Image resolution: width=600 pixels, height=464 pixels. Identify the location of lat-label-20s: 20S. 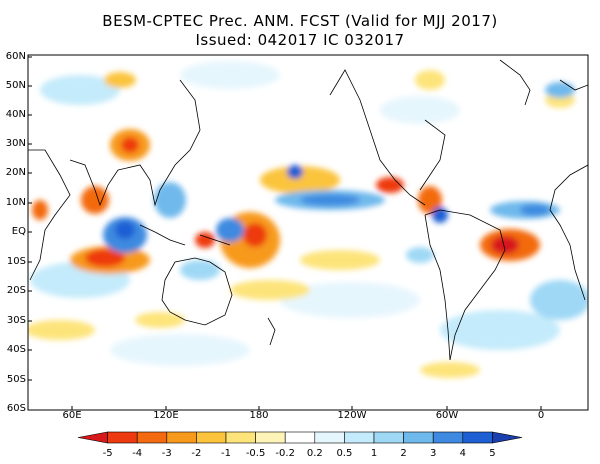
(16, 290).